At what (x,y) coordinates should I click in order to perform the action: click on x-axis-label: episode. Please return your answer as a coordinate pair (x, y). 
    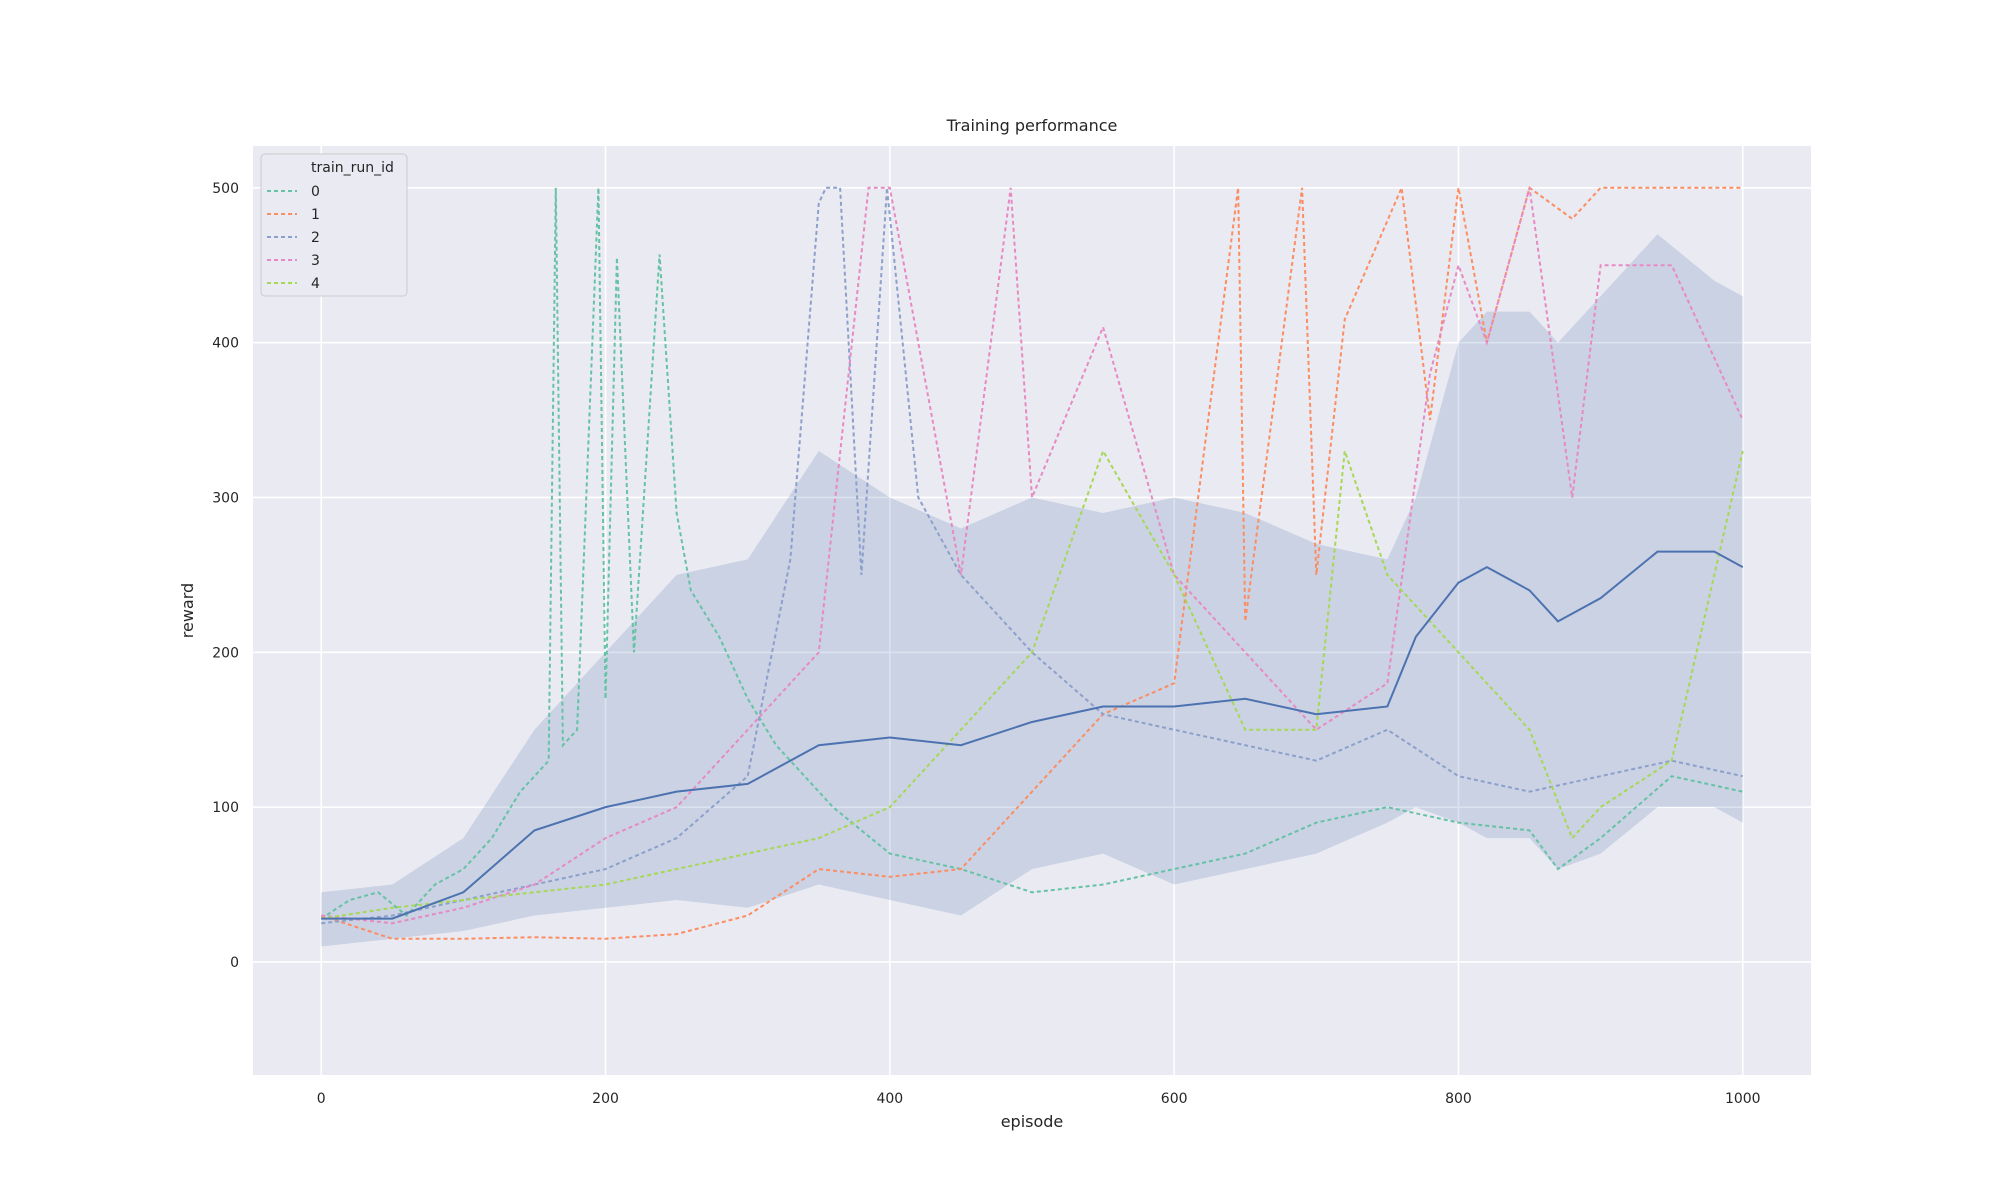
    Looking at the image, I should click on (1032, 1121).